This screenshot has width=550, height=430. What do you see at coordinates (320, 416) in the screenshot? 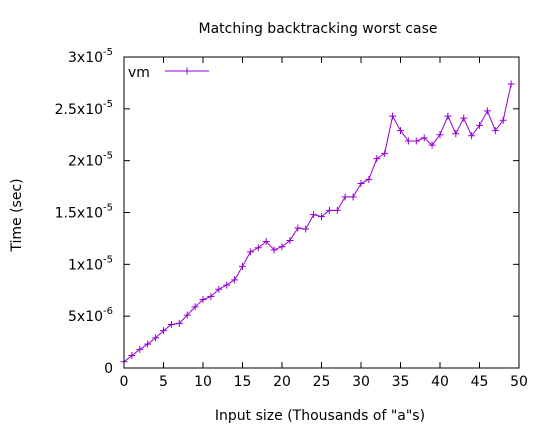
I see `x-axis-label: Input size (Thousands of "a"s)` at bounding box center [320, 416].